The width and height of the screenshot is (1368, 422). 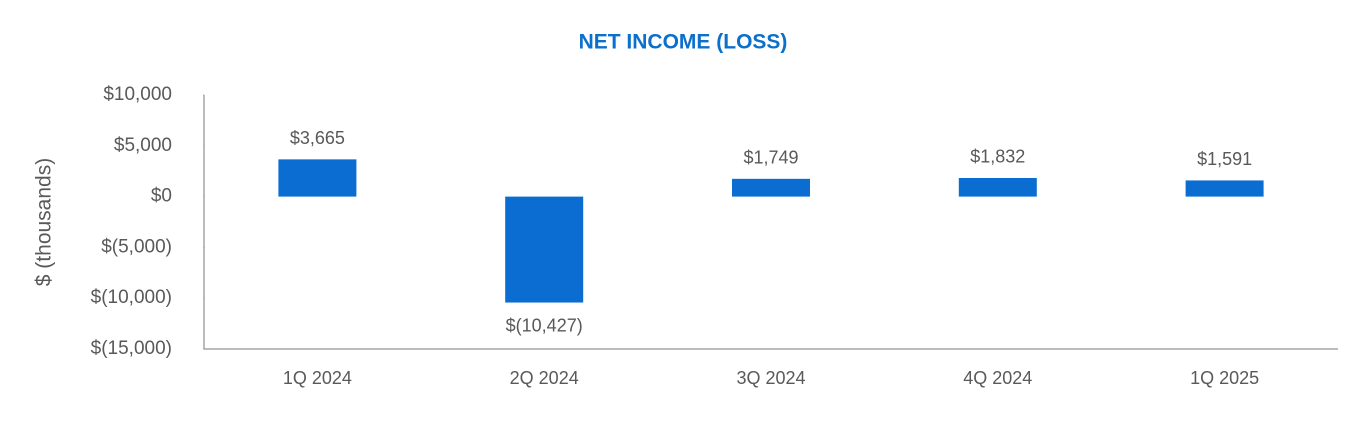 What do you see at coordinates (317, 138) in the screenshot?
I see `data-label: $3,665` at bounding box center [317, 138].